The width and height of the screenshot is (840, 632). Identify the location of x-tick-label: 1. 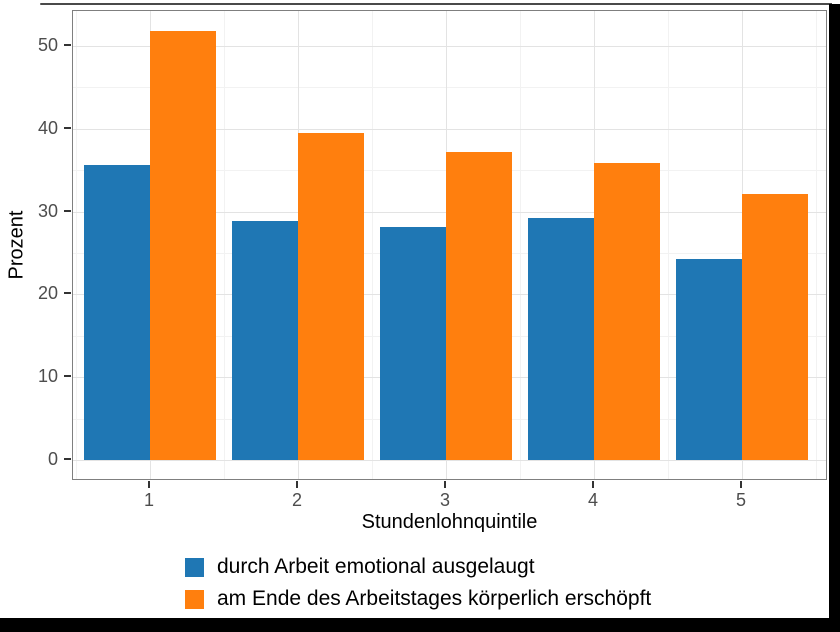
(148, 500).